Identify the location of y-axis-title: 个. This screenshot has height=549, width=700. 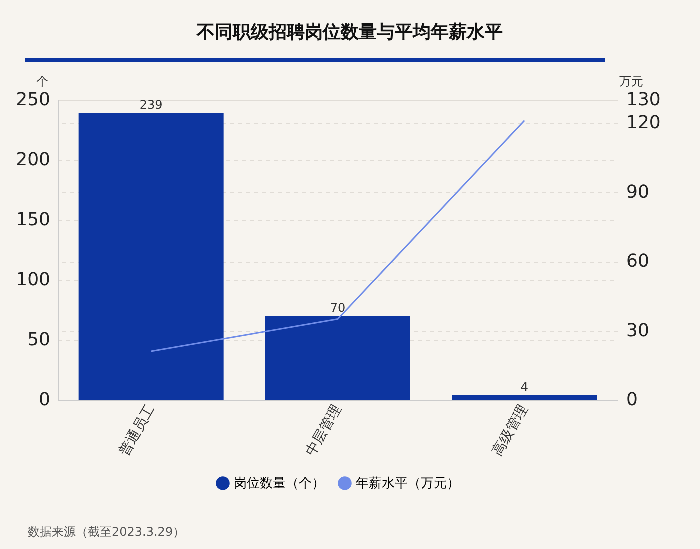
(42, 81).